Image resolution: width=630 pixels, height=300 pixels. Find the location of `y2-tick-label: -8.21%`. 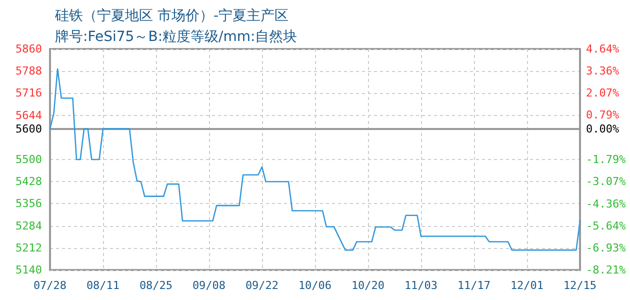

y2-tick-label: -8.21% is located at coordinates (606, 270).